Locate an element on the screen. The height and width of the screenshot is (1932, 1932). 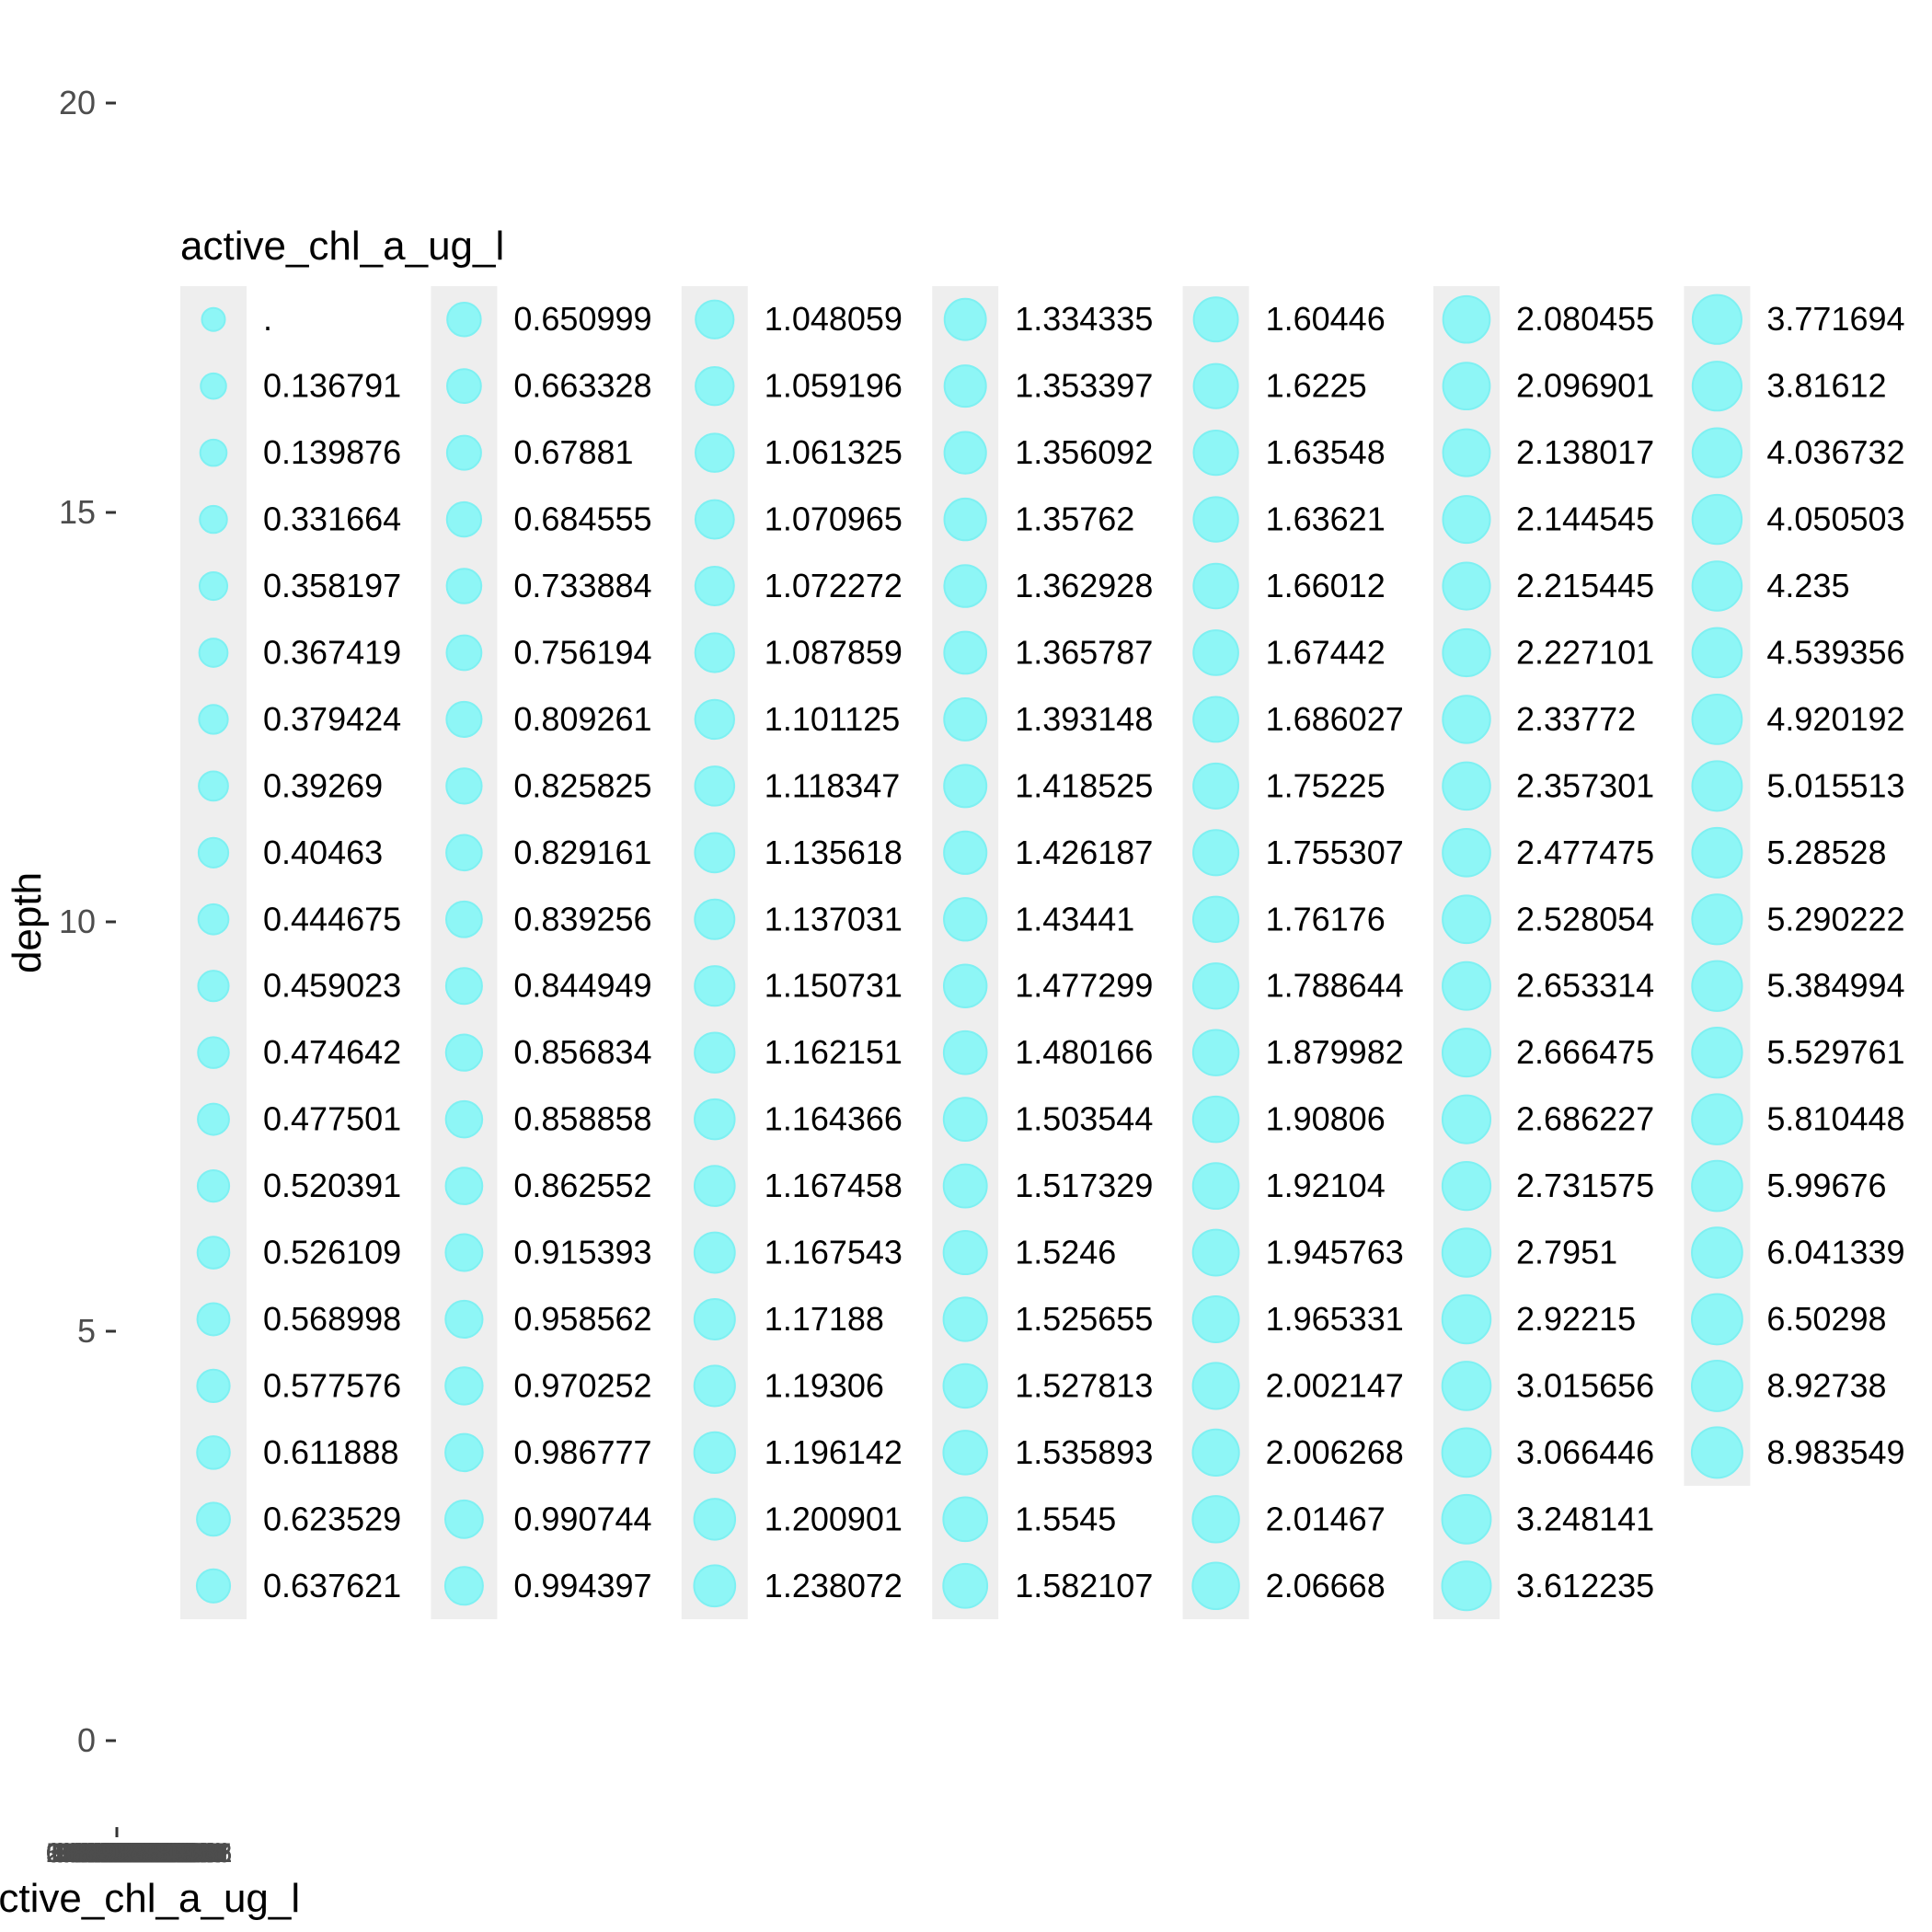
x-tick-label: 1.196142 is located at coordinates (161, 1853).